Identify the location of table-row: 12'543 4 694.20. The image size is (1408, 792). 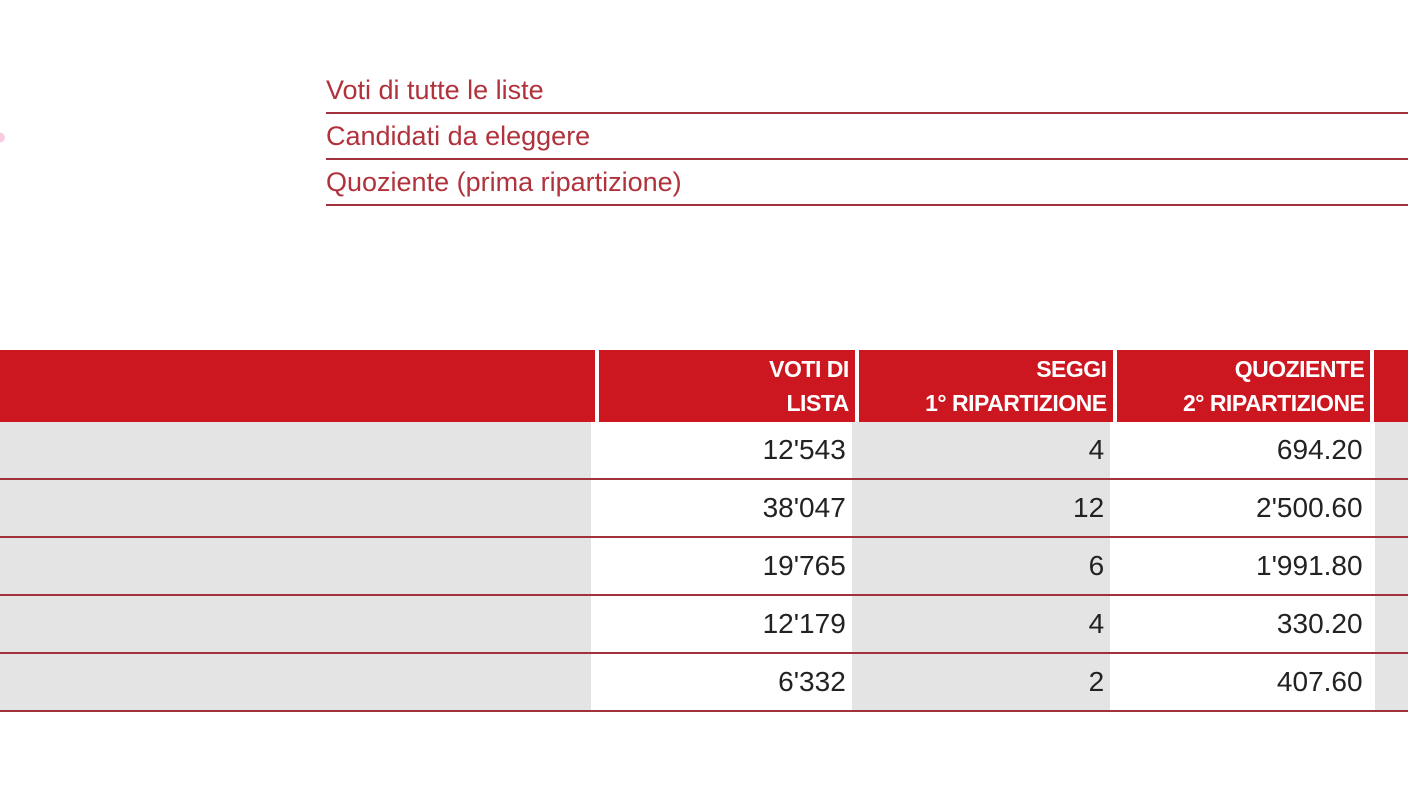
(704, 451).